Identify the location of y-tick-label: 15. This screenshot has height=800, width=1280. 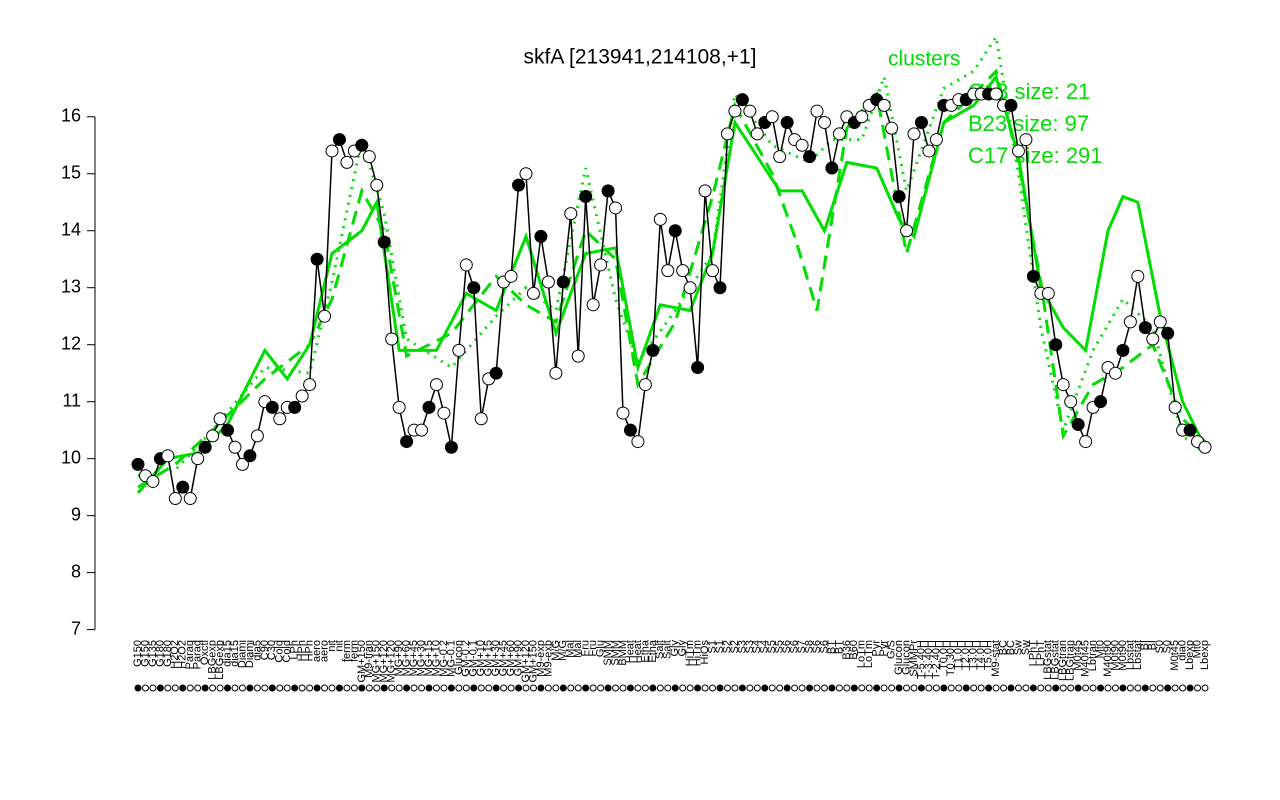
(71, 173).